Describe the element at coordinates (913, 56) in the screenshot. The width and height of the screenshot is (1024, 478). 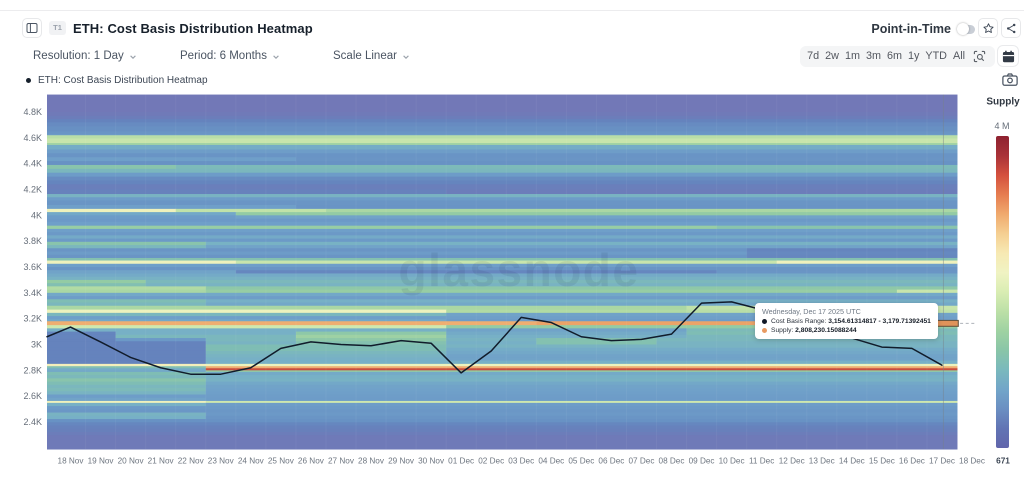
I see `range-1y: 1y` at that location.